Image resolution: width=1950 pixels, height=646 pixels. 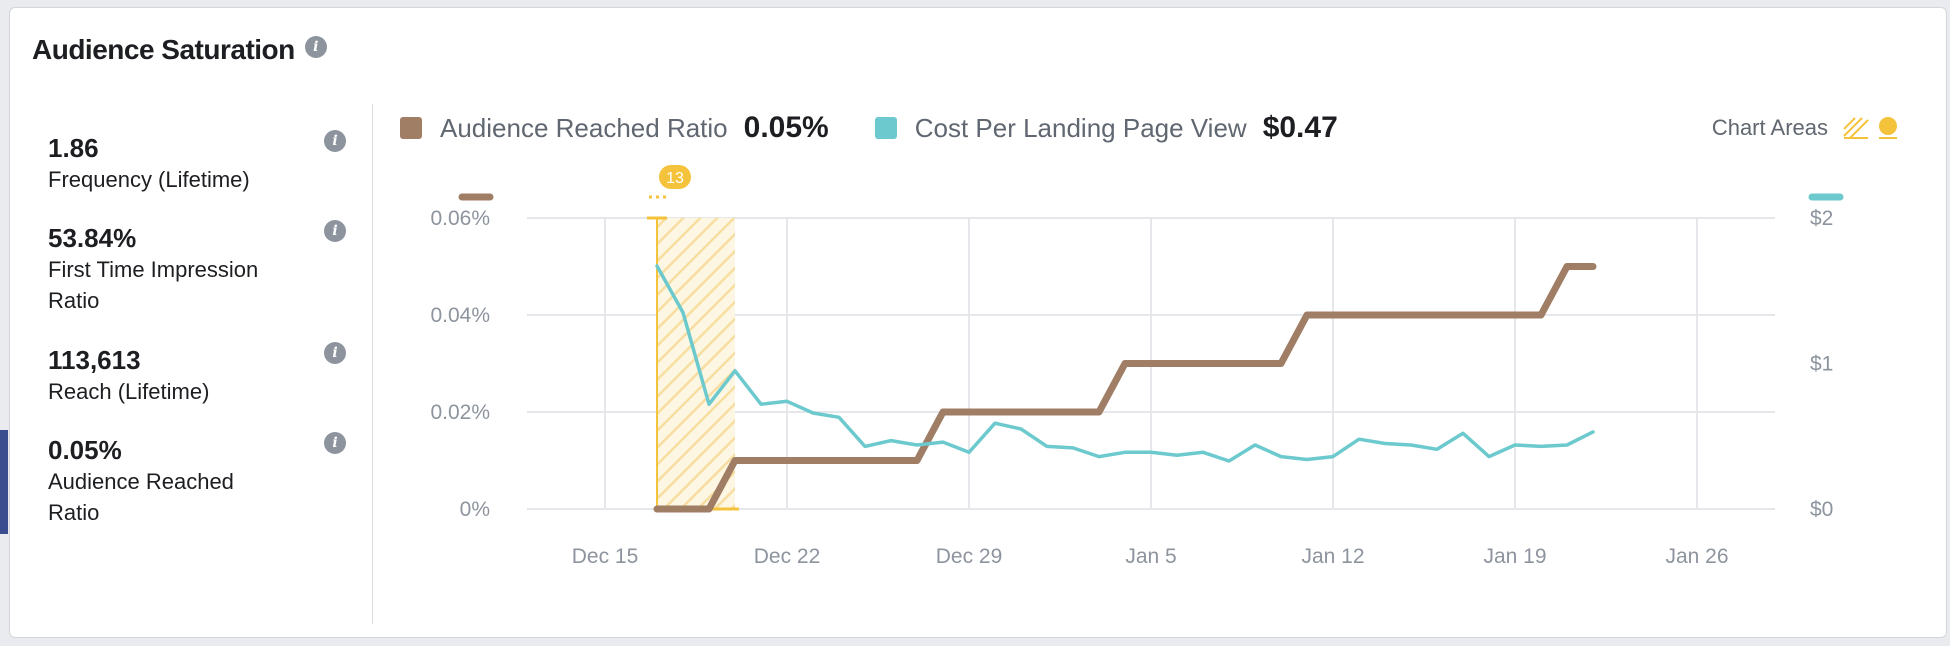 What do you see at coordinates (163, 49) in the screenshot?
I see `panel-title: Audience Saturation` at bounding box center [163, 49].